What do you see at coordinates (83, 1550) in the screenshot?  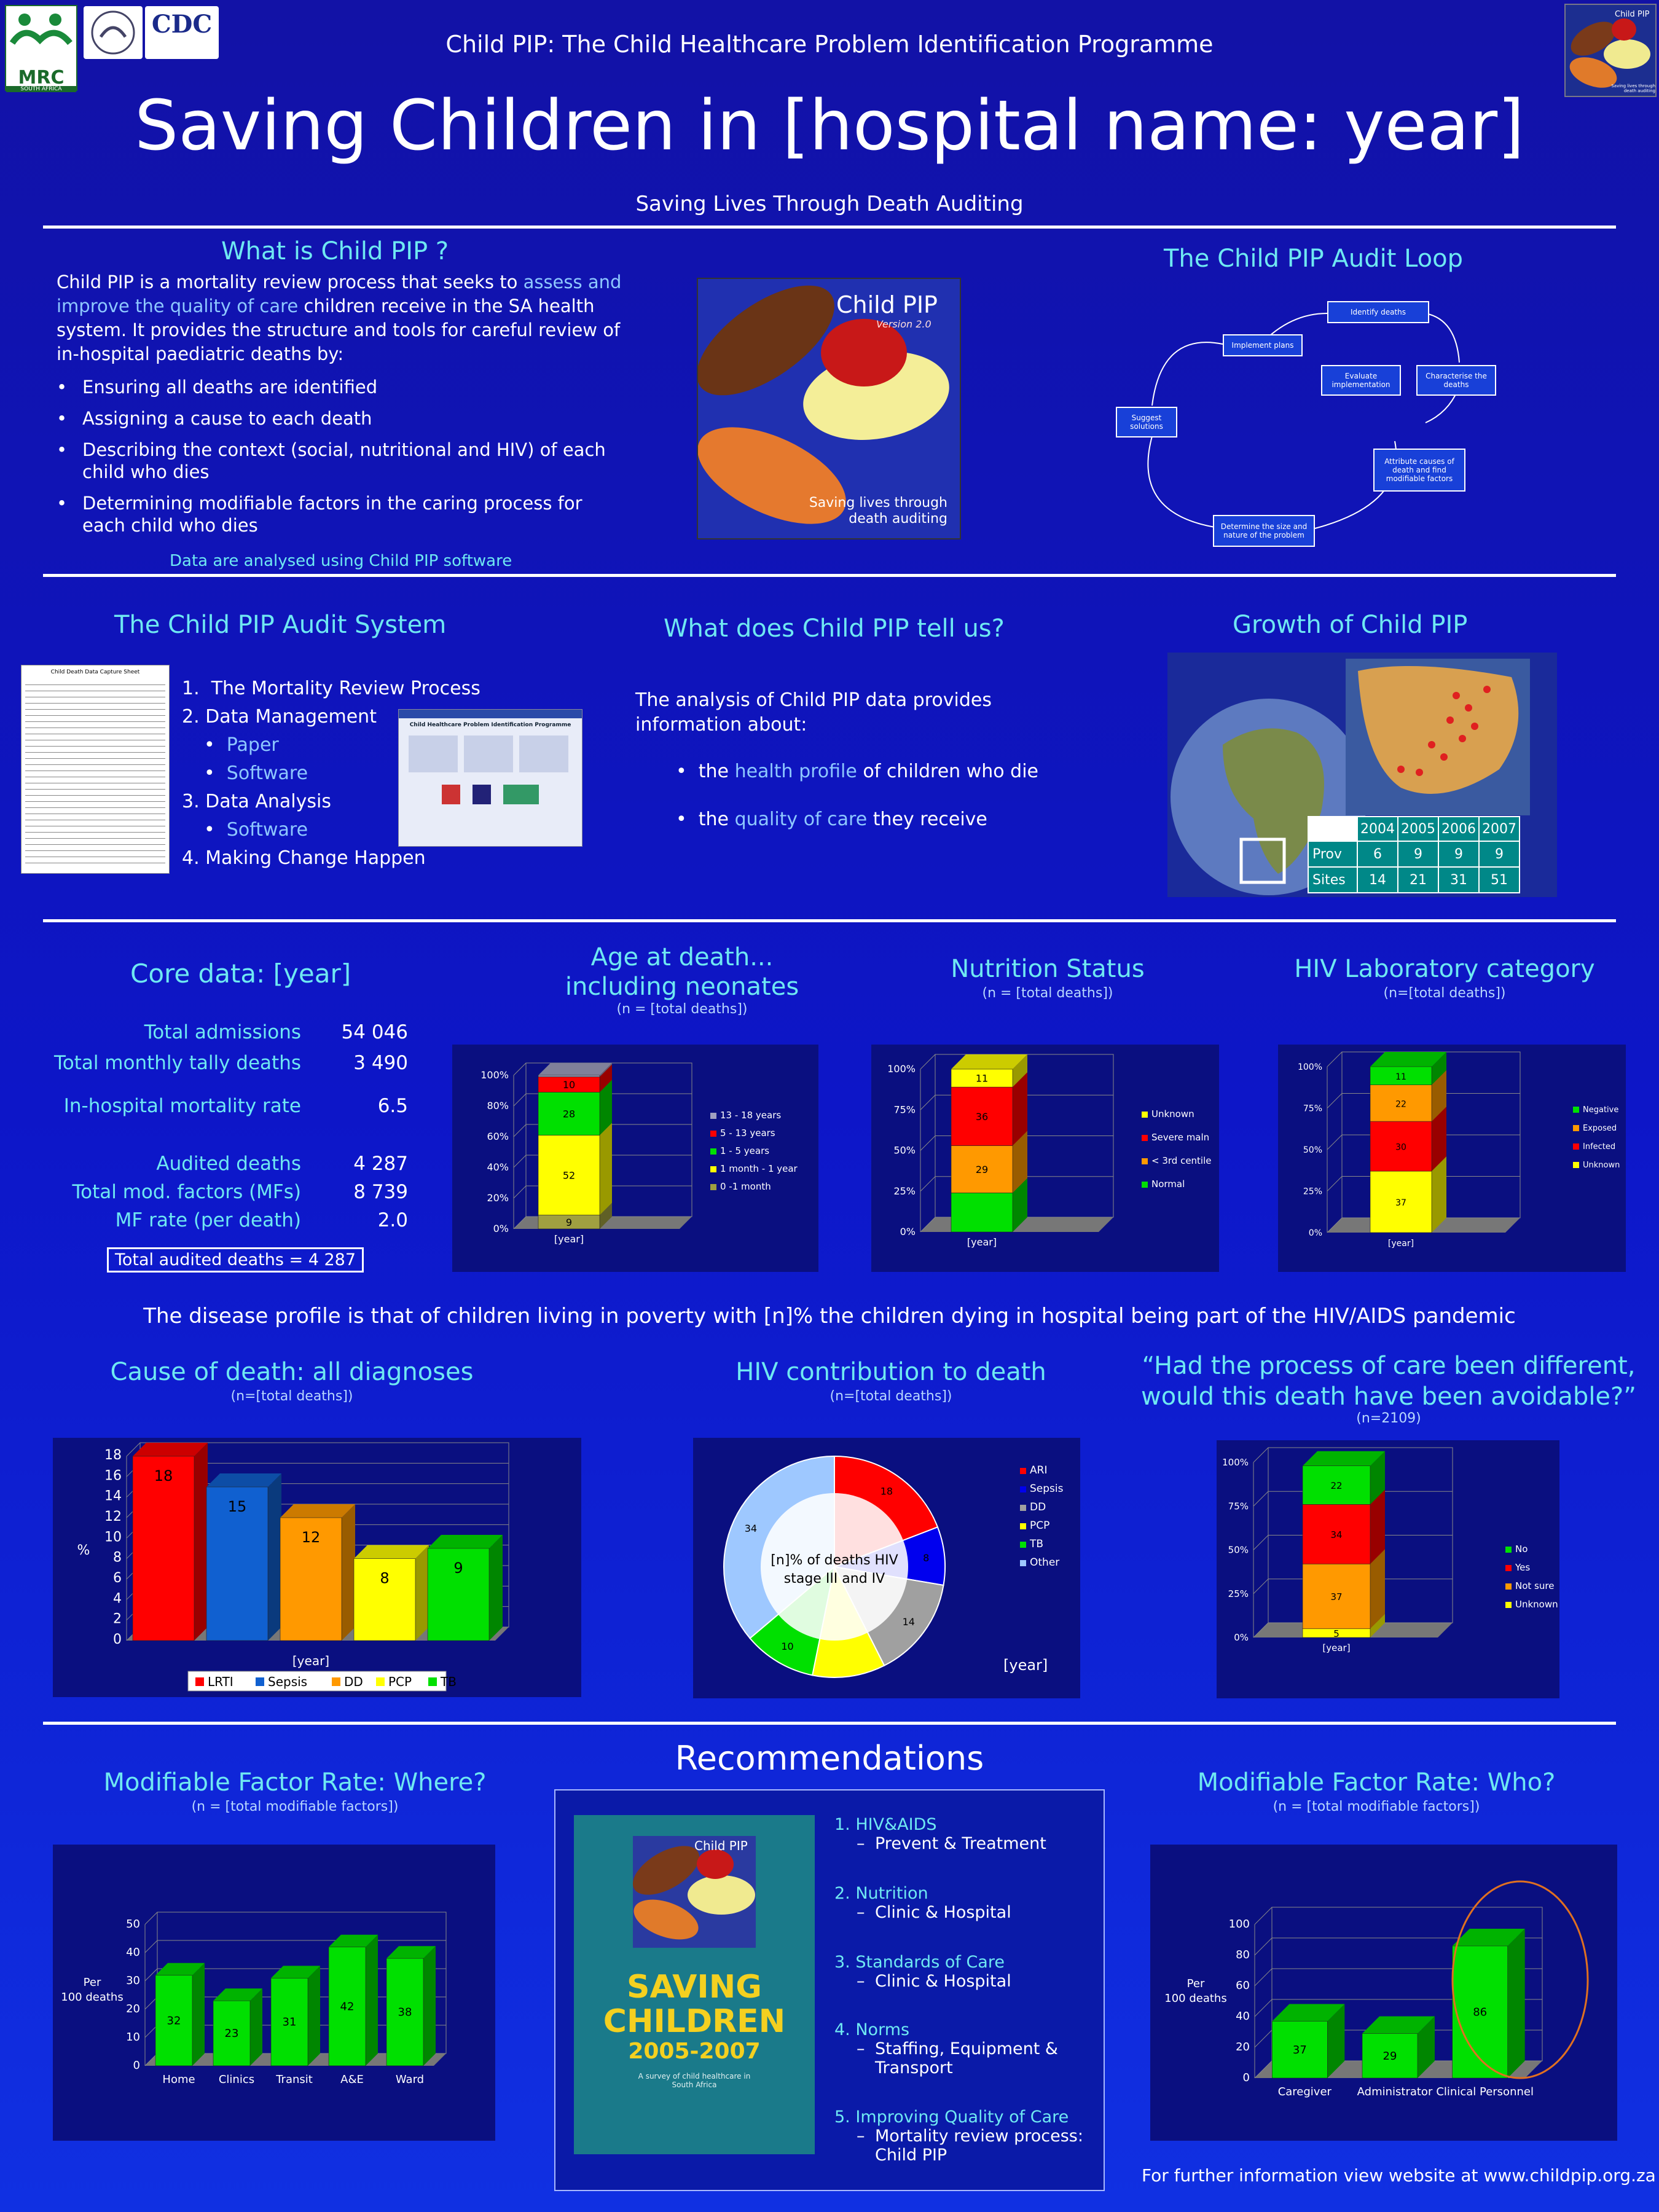 I see `y-axis-label: %` at bounding box center [83, 1550].